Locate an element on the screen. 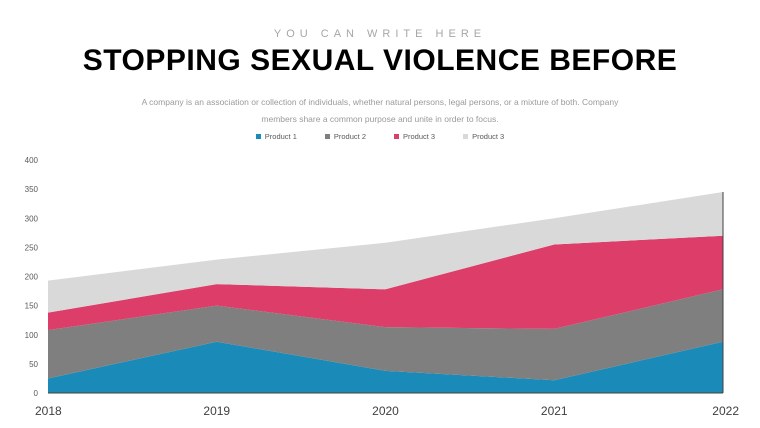  legend-item-product-2: Product 2 is located at coordinates (345, 136).